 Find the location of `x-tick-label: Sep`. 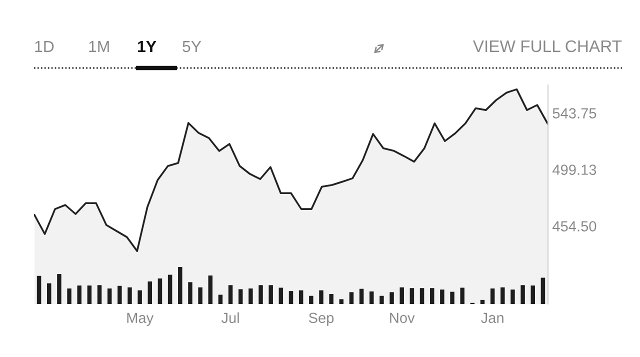

x-tick-label: Sep is located at coordinates (321, 319).